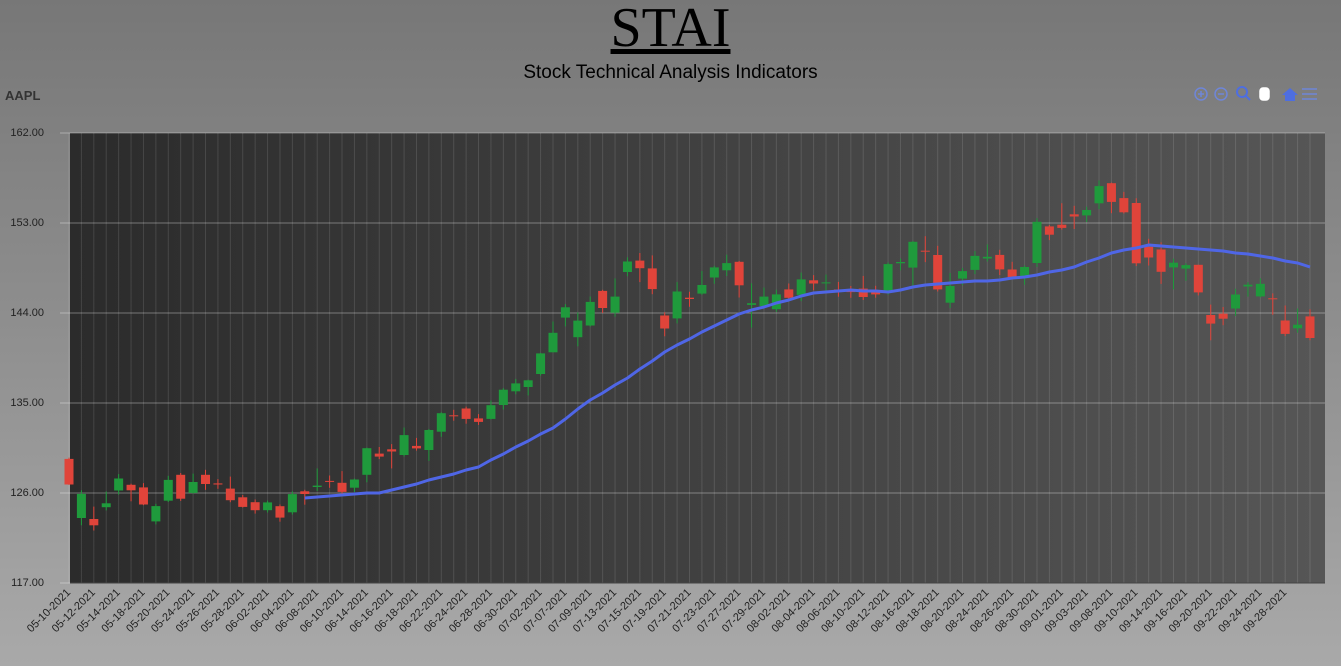  What do you see at coordinates (27, 583) in the screenshot?
I see `y-tick-label: 117.00` at bounding box center [27, 583].